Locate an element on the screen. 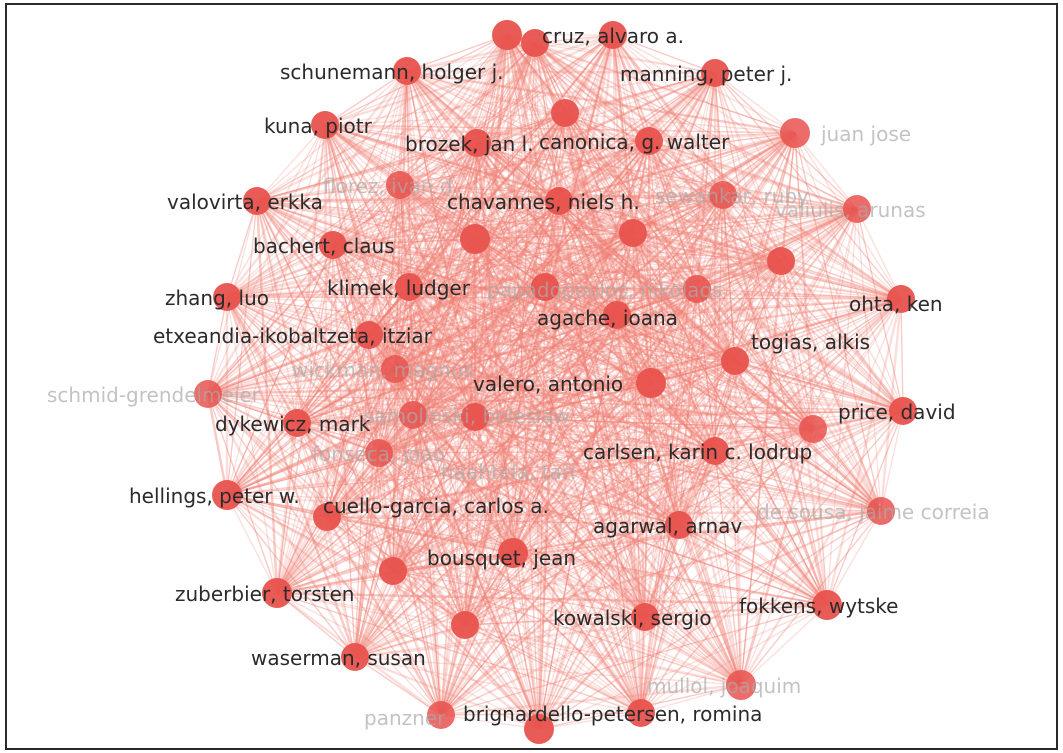  node-brozek is located at coordinates (477, 143).